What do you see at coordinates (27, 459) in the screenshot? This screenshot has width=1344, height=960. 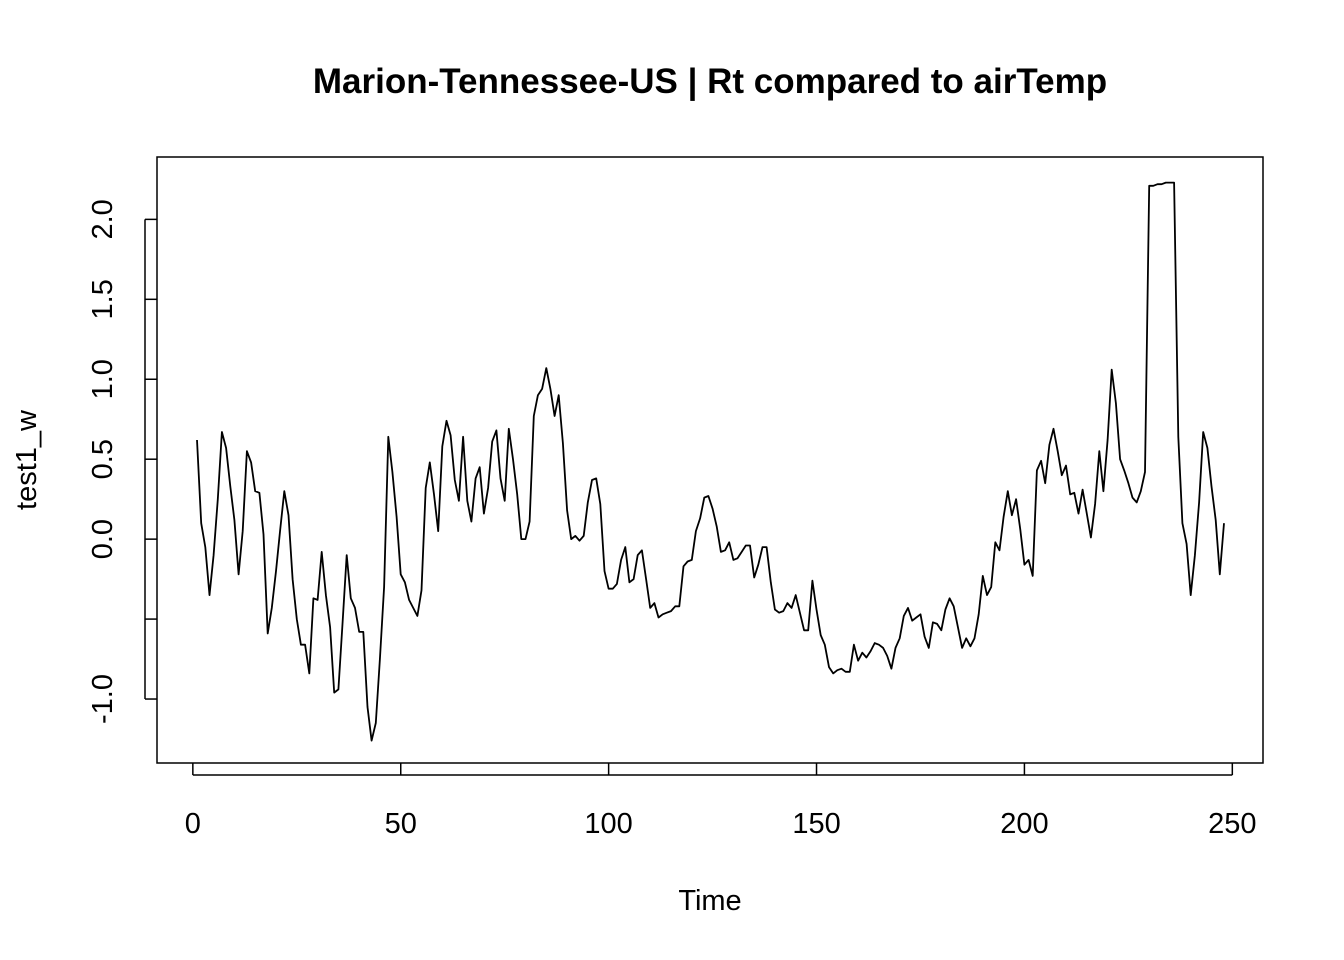 I see `y-axis-label: test1_w` at bounding box center [27, 459].